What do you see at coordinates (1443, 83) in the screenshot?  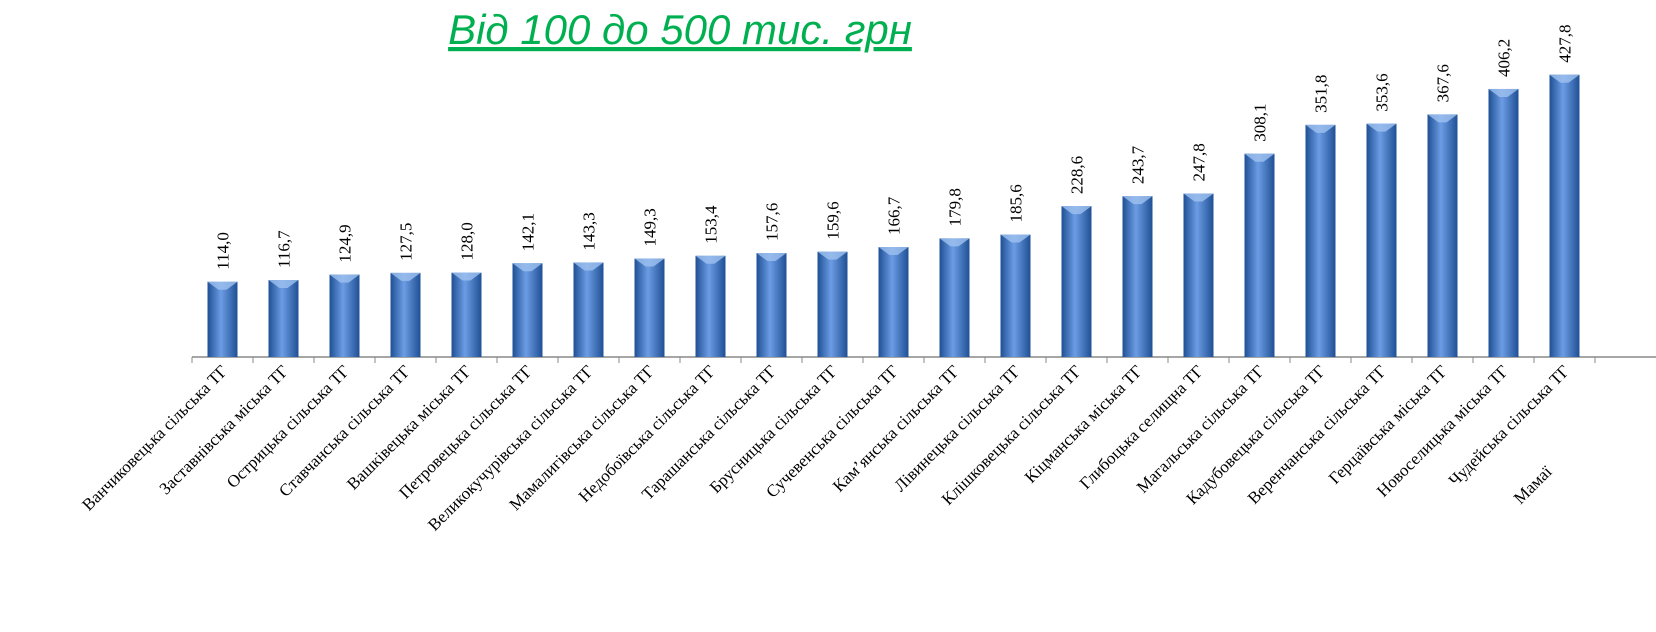 I see `value-label: 367,6` at bounding box center [1443, 83].